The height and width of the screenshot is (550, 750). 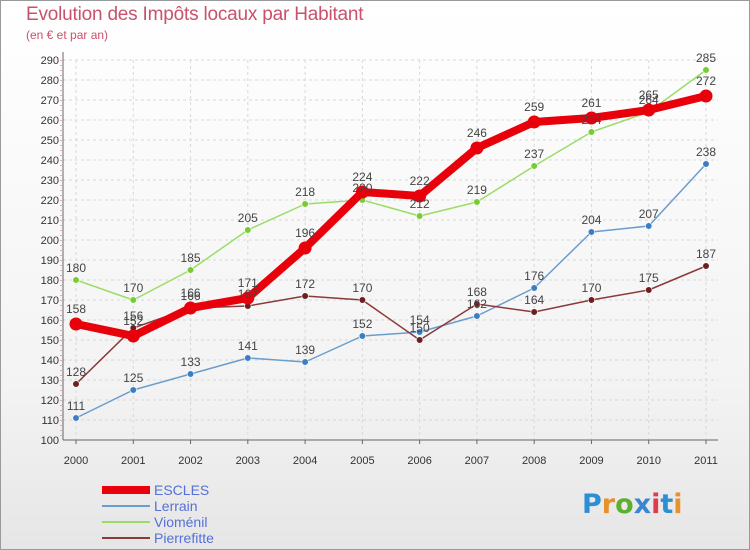 I want to click on chart-subtitle: (en € et par an), so click(x=67, y=35).